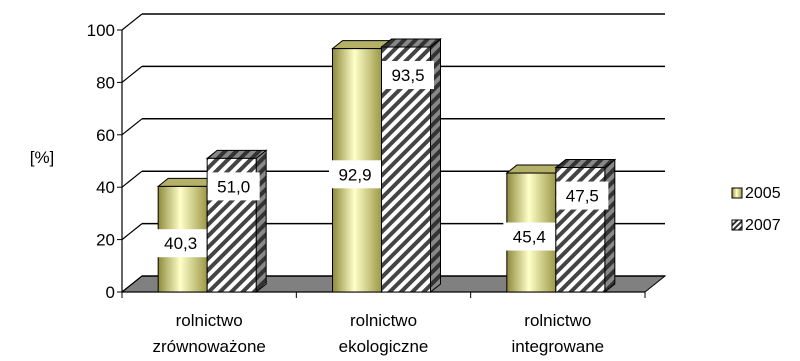 This screenshot has height=361, width=800. Describe the element at coordinates (105, 135) in the screenshot. I see `y-tick-label: 60` at that location.